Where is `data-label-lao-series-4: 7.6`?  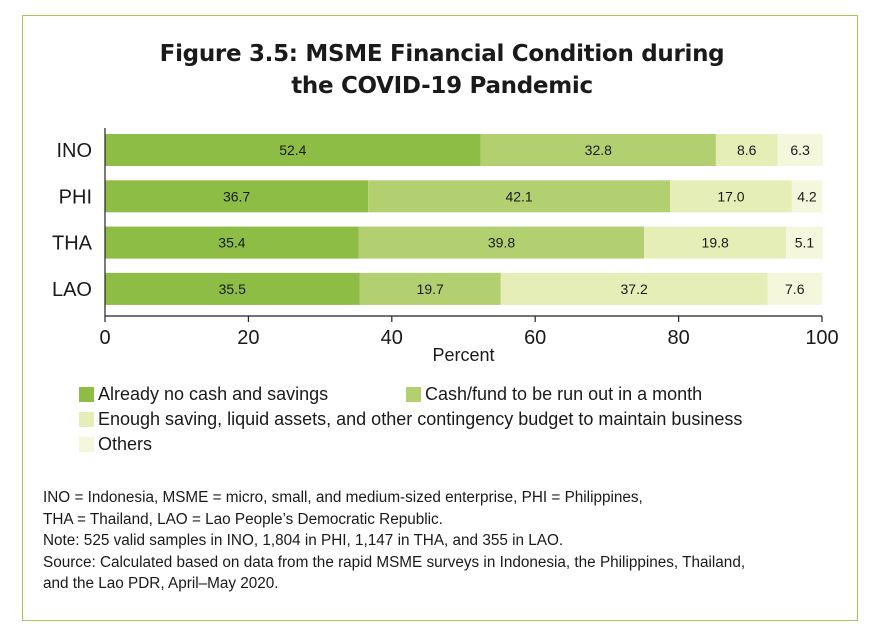
data-label-lao-series-4: 7.6 is located at coordinates (795, 289).